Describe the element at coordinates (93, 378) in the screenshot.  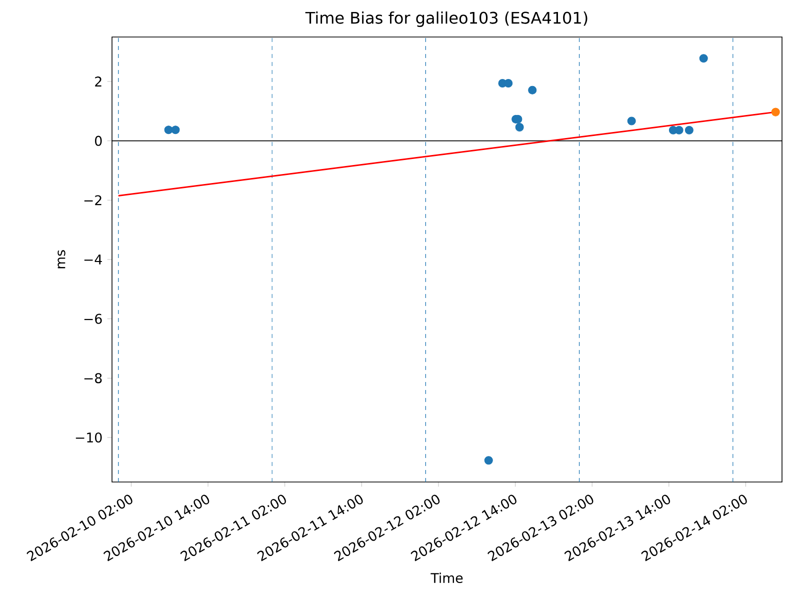
I see `y-tick-label: −8` at that location.